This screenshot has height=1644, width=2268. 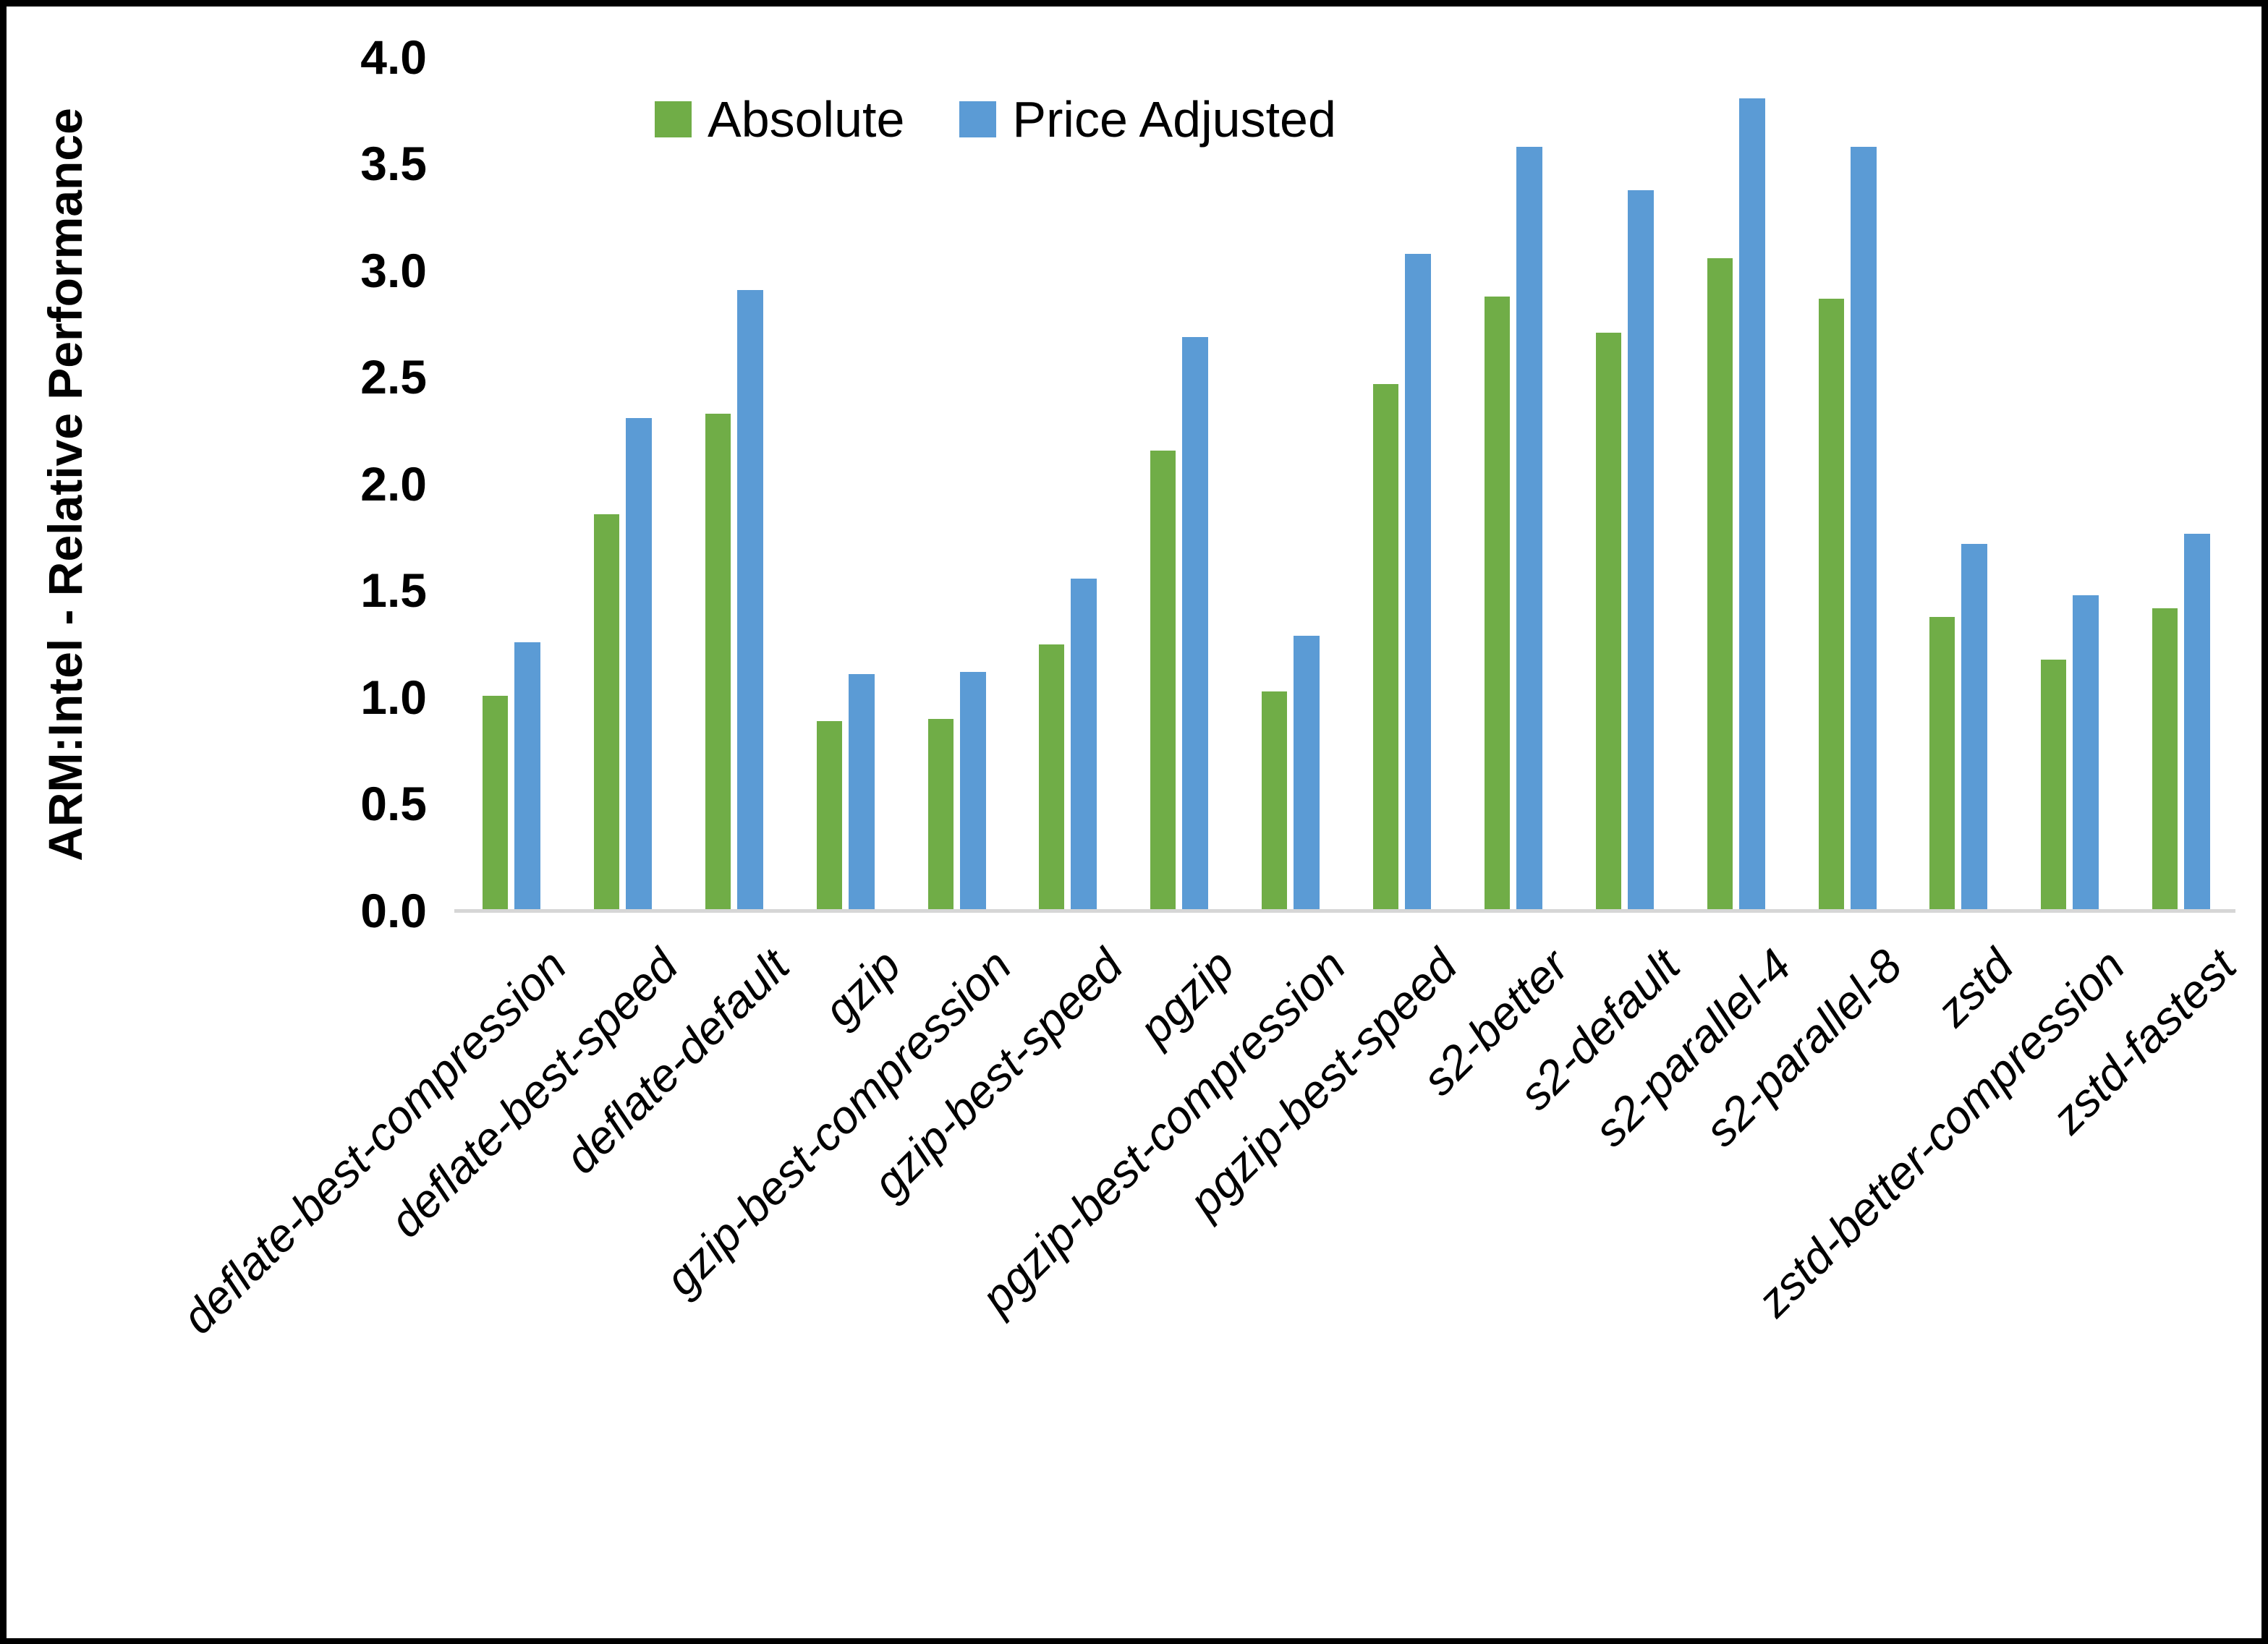 I want to click on legend-label: Price Adjusted, so click(x=1174, y=119).